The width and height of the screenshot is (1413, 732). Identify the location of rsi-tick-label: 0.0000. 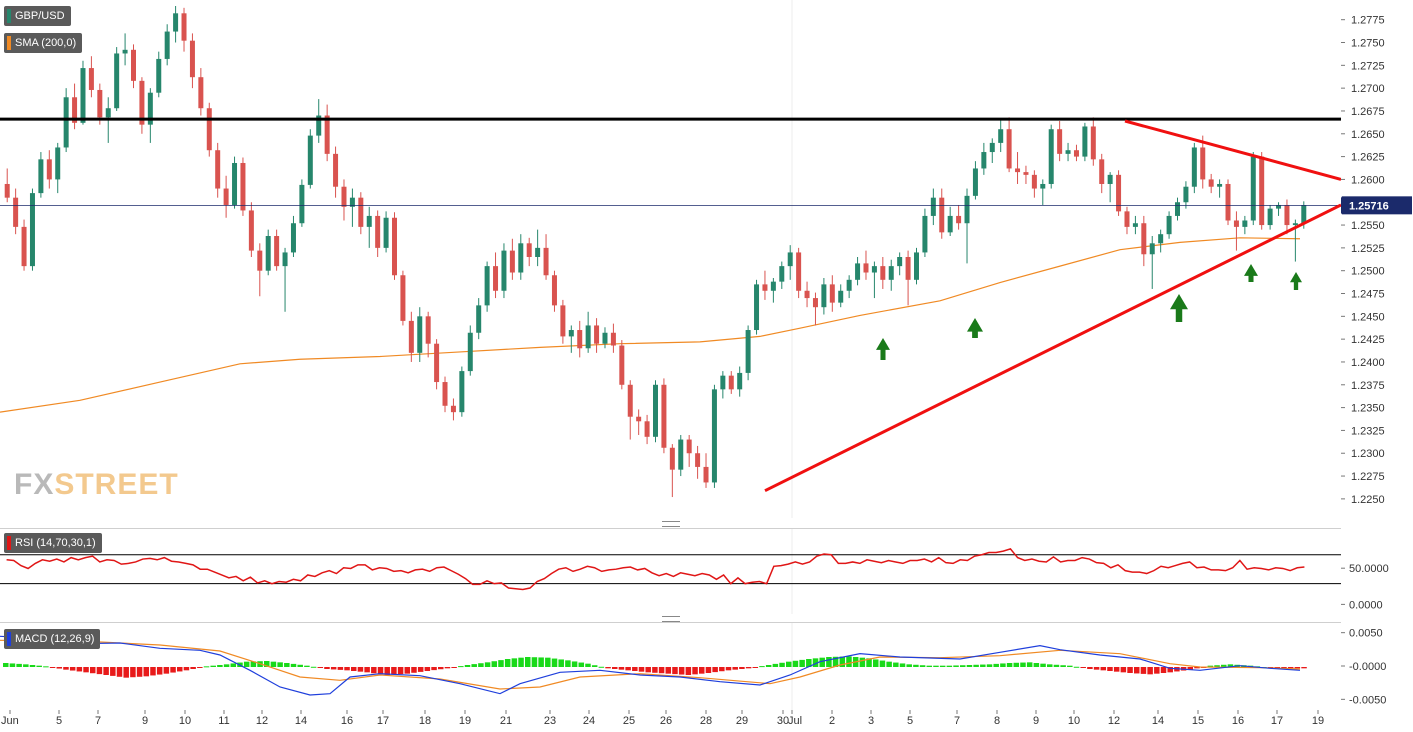
(1366, 605).